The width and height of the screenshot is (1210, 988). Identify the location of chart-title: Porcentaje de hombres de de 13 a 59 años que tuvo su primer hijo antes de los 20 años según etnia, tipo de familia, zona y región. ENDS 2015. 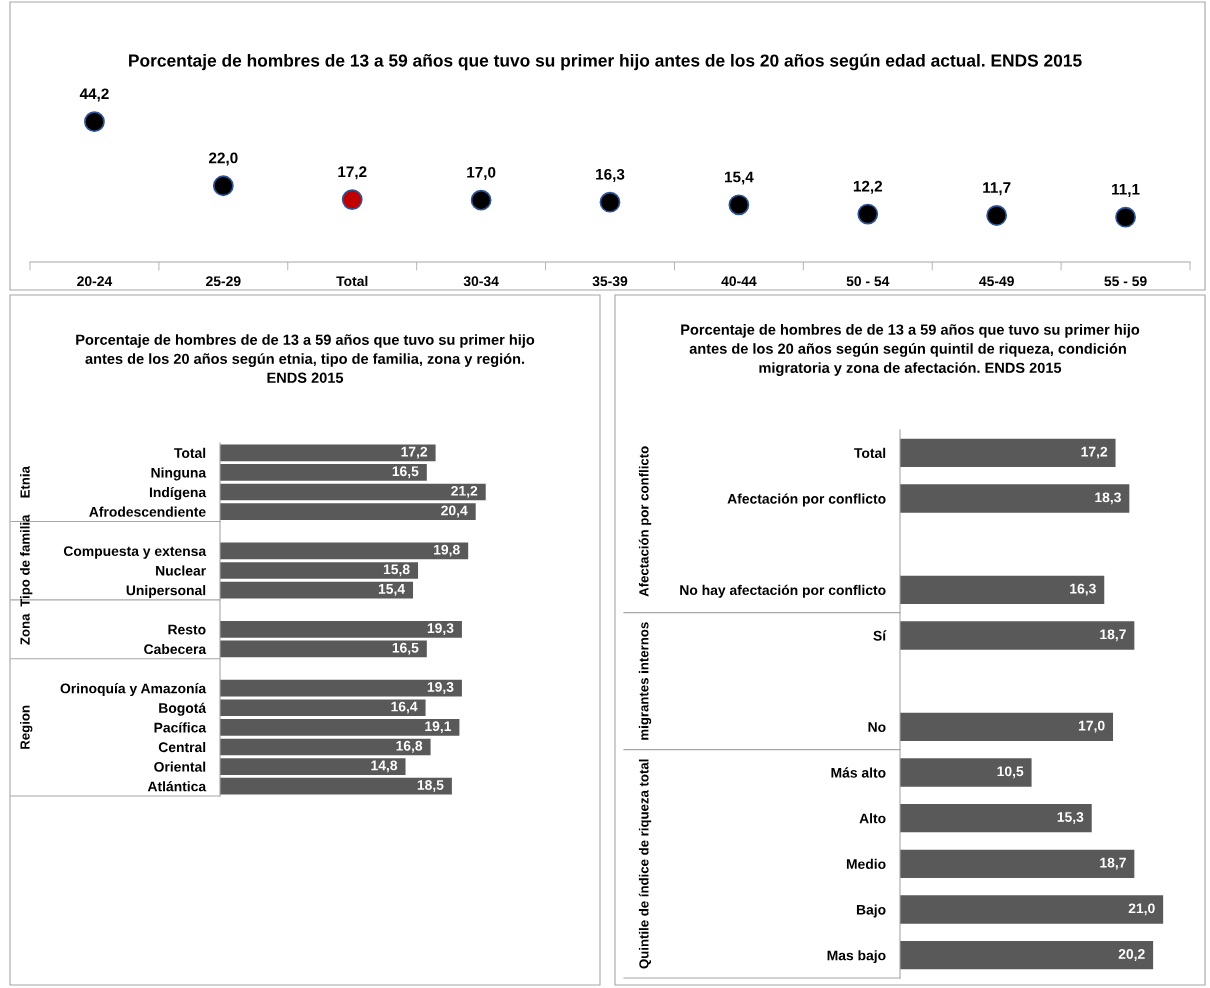
(305, 358).